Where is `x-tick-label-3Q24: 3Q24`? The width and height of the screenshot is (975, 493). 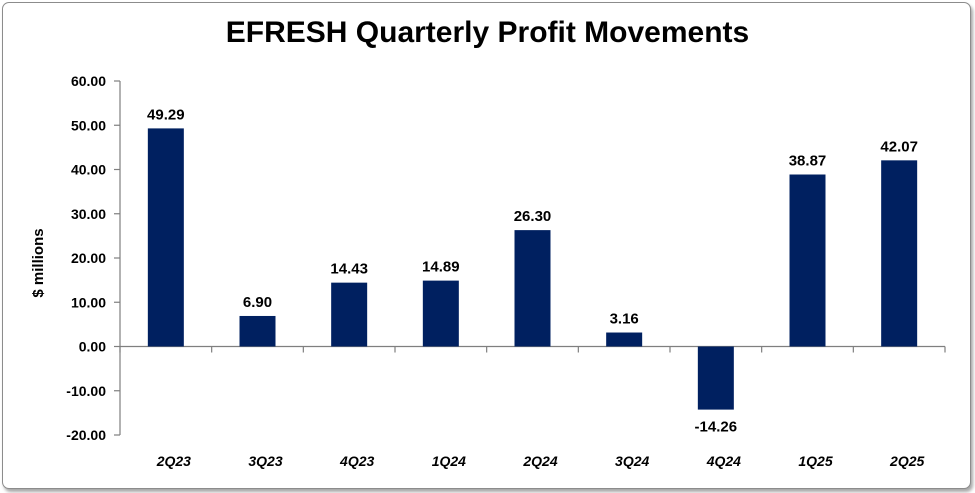 x-tick-label-3Q24: 3Q24 is located at coordinates (632, 461).